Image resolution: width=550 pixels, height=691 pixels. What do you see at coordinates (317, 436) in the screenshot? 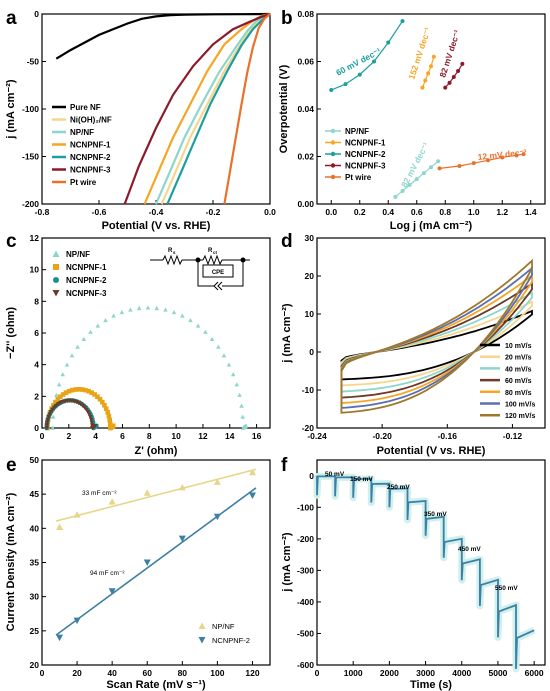
I see `panel-d-xtick-label: -0.24` at bounding box center [317, 436].